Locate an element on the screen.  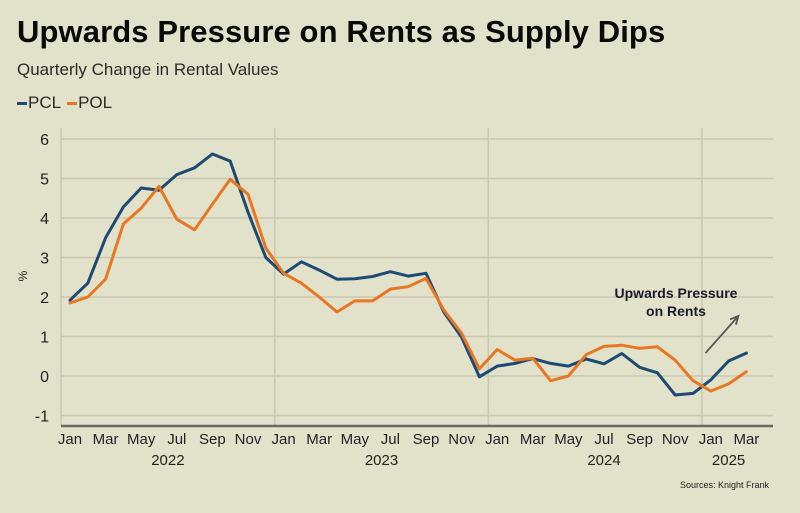
legend-label-pol: POL is located at coordinates (95, 102).